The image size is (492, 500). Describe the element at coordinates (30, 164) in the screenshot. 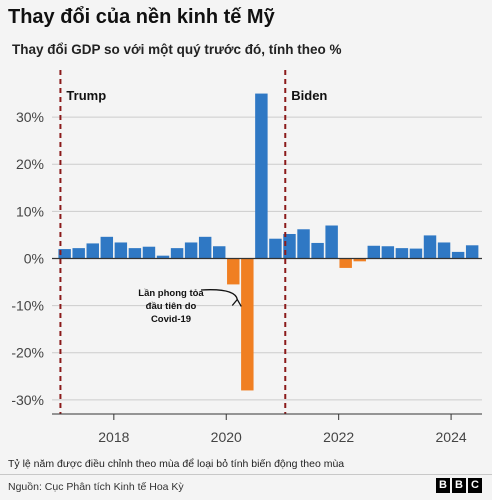

I see `y-tick-label: 20%` at that location.